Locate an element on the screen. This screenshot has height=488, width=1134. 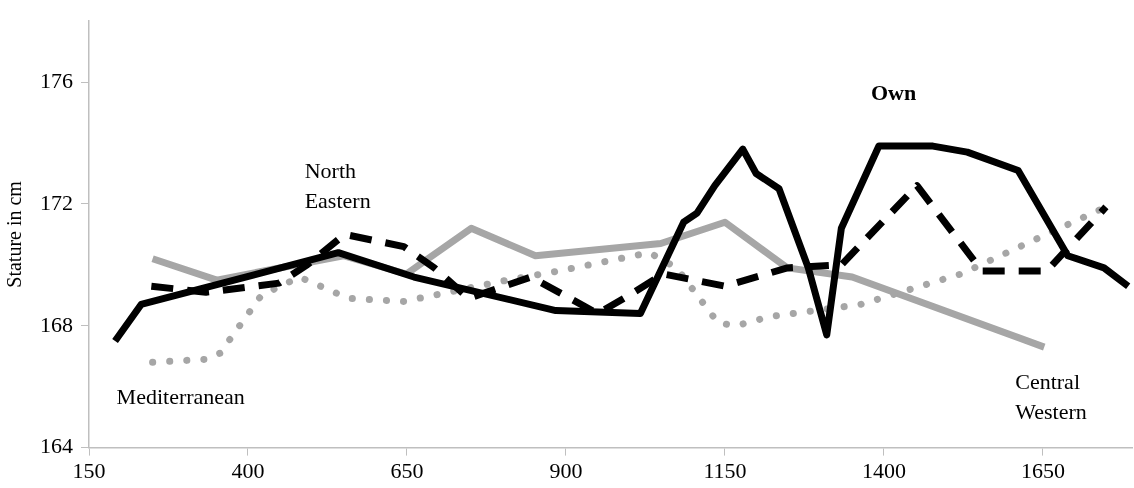
x-tick-label: 400 is located at coordinates (248, 470).